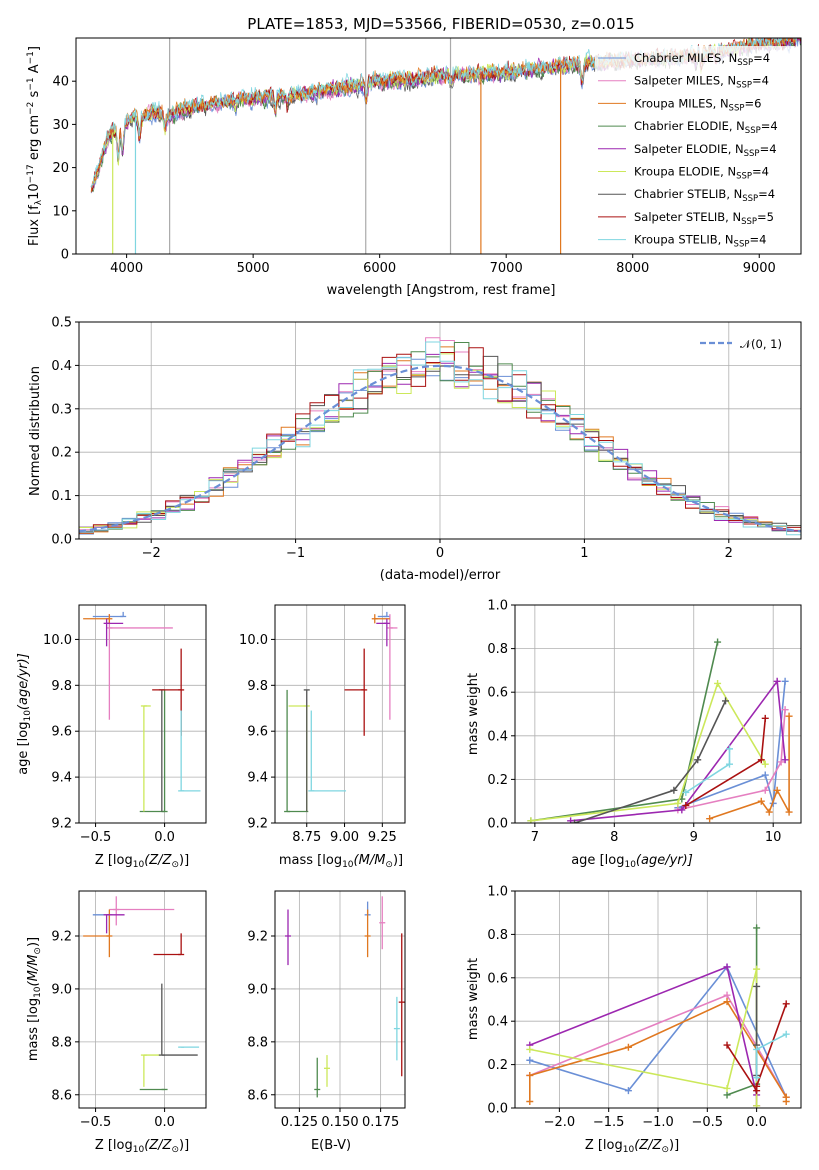  What do you see at coordinates (24, 714) in the screenshot?
I see `age-vs-metallicity-ylabel: age [log10(age/yr)]` at bounding box center [24, 714].